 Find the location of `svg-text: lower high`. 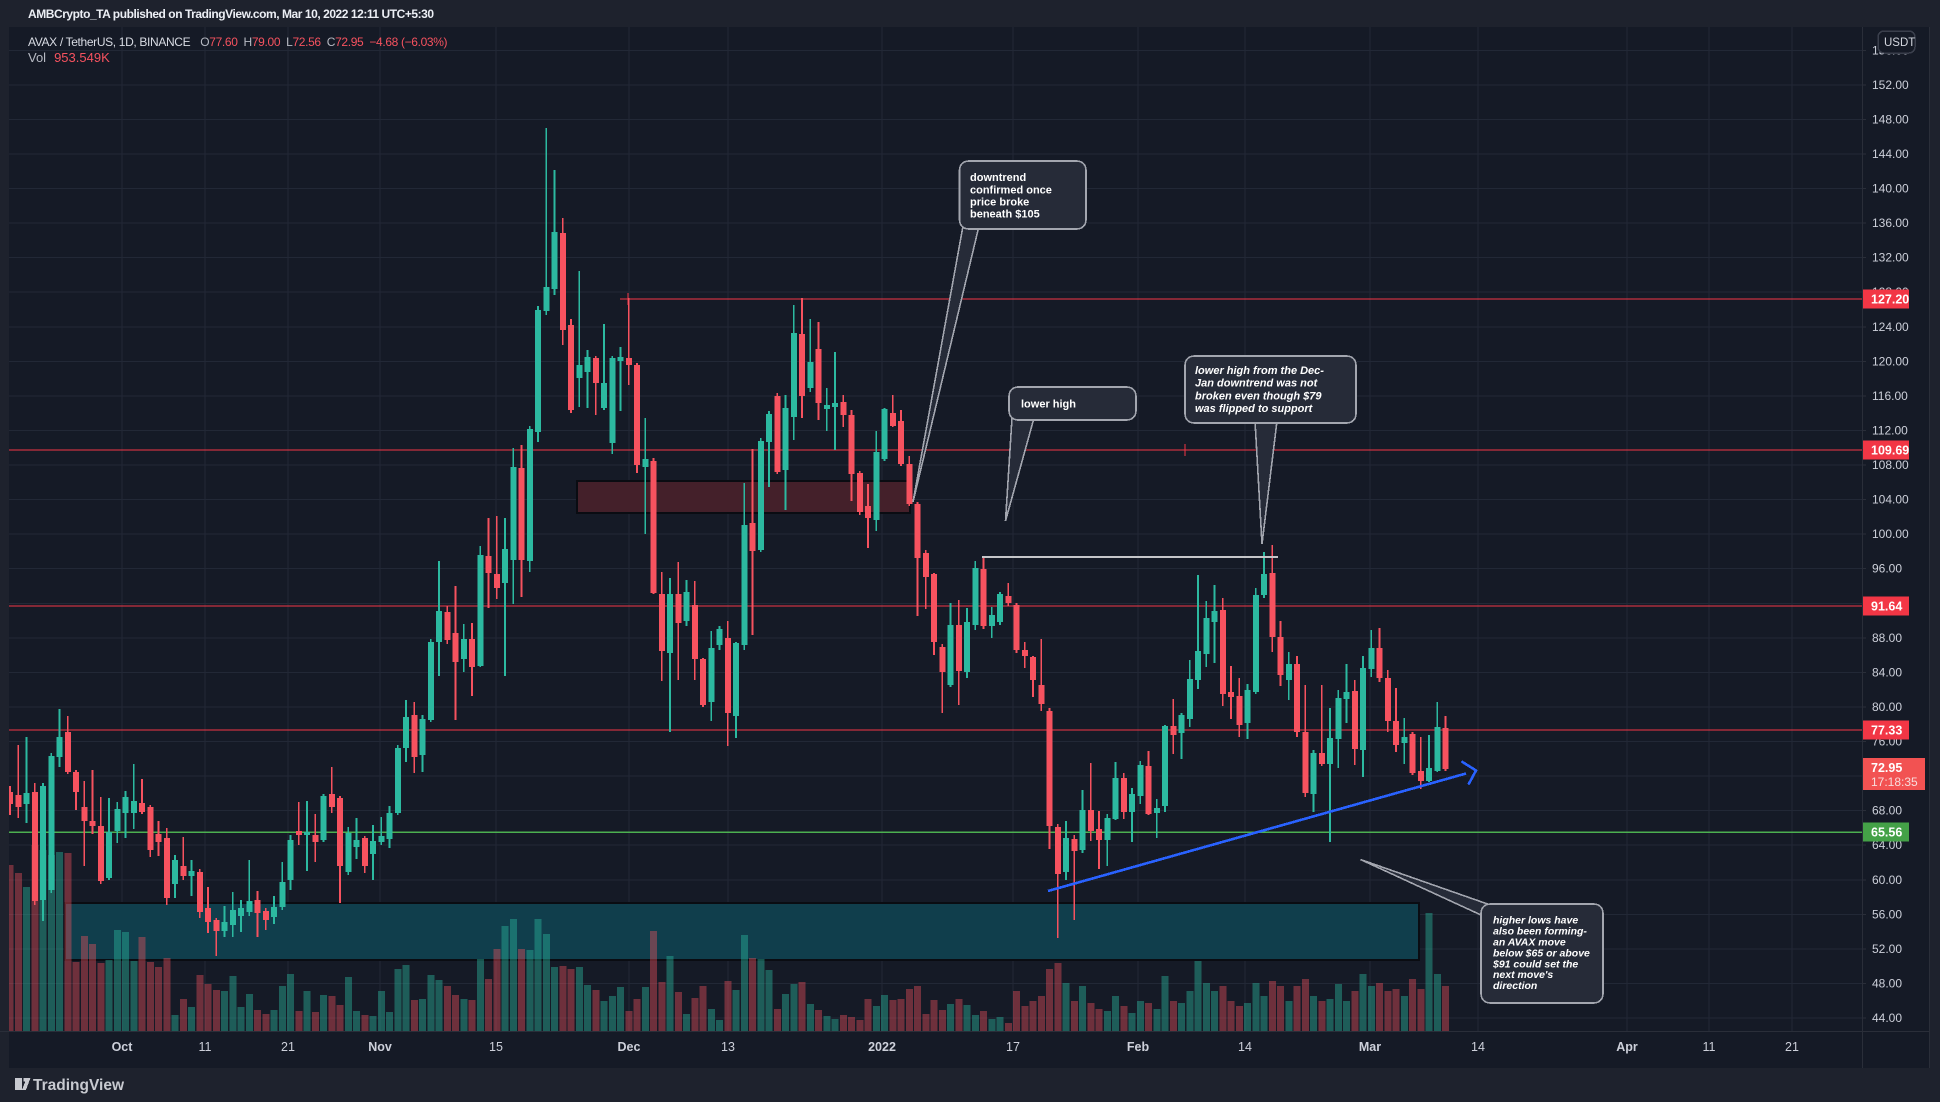

svg-text: lower high is located at coordinates (1048, 405).